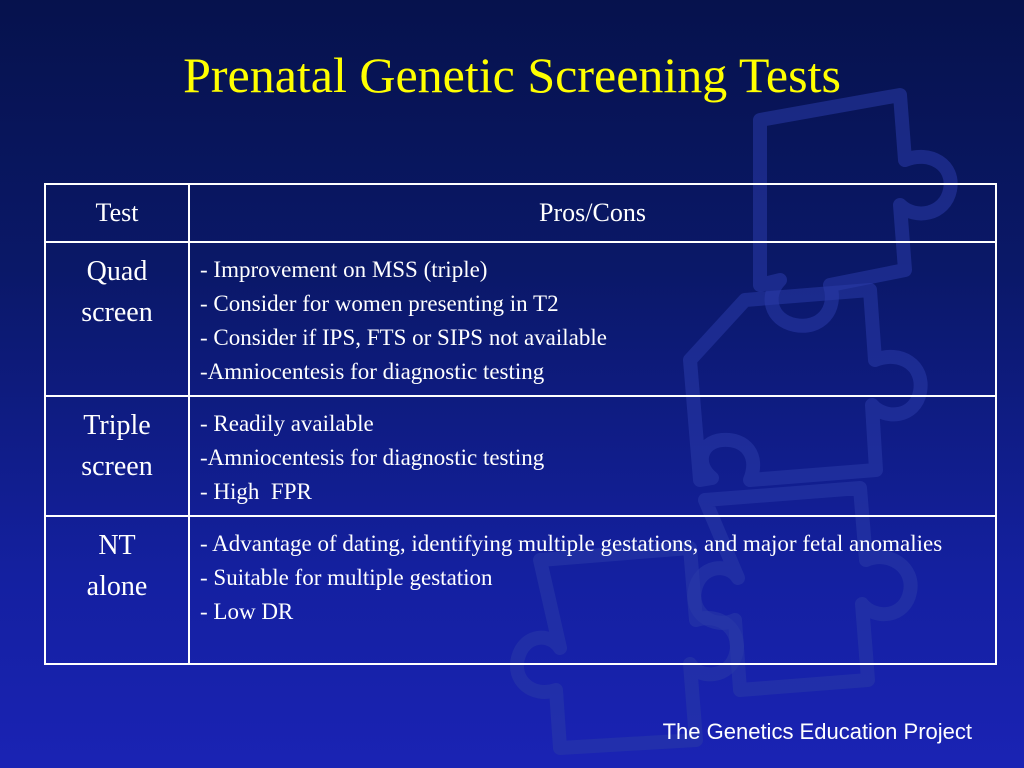 Image resolution: width=1024 pixels, height=768 pixels. I want to click on pros-cons-item: - Suitable for multiple gestation, so click(346, 577).